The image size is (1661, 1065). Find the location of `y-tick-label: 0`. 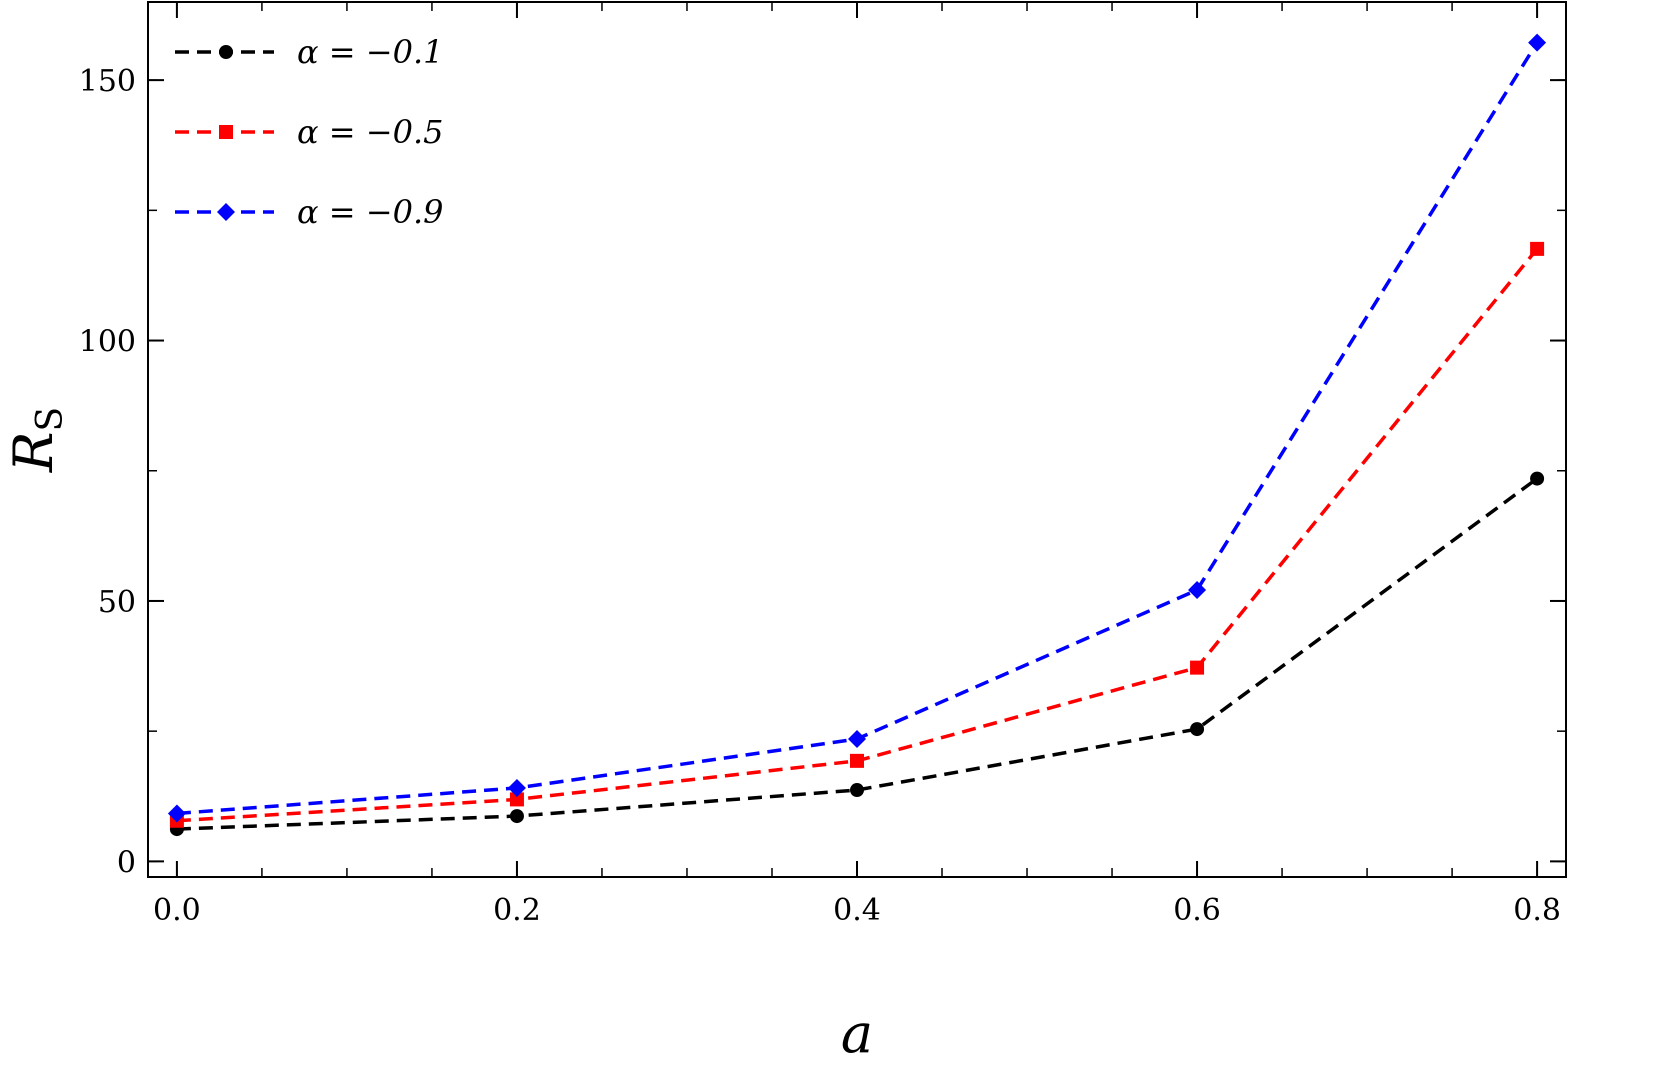

y-tick-label: 0 is located at coordinates (126, 862).